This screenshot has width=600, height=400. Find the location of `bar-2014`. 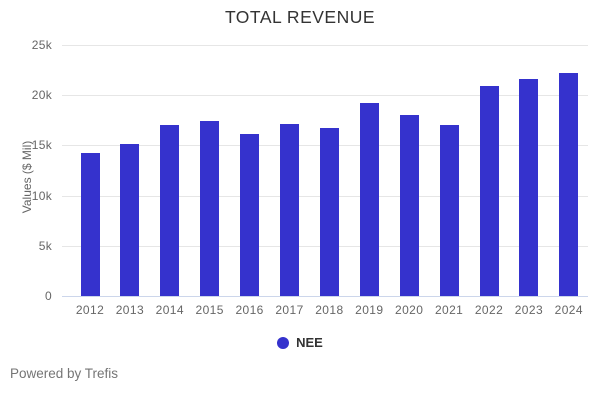

bar-2014 is located at coordinates (170, 210).